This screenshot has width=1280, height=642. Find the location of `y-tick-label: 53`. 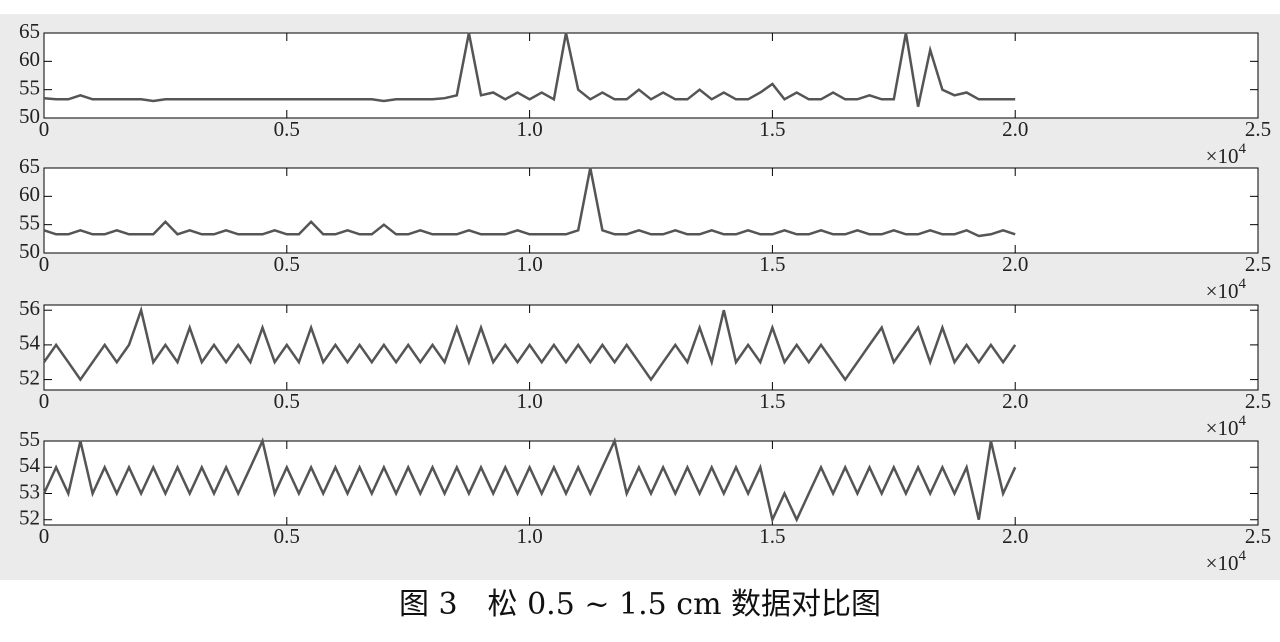

y-tick-label: 53 is located at coordinates (29, 491).